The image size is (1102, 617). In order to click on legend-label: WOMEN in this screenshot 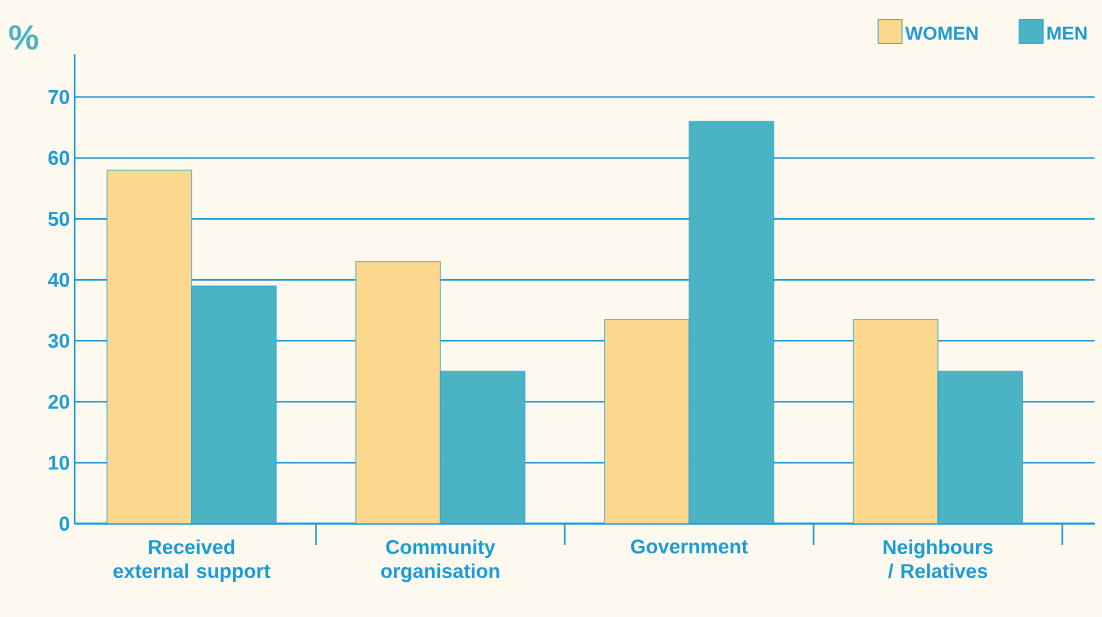, I will do `click(941, 33)`.